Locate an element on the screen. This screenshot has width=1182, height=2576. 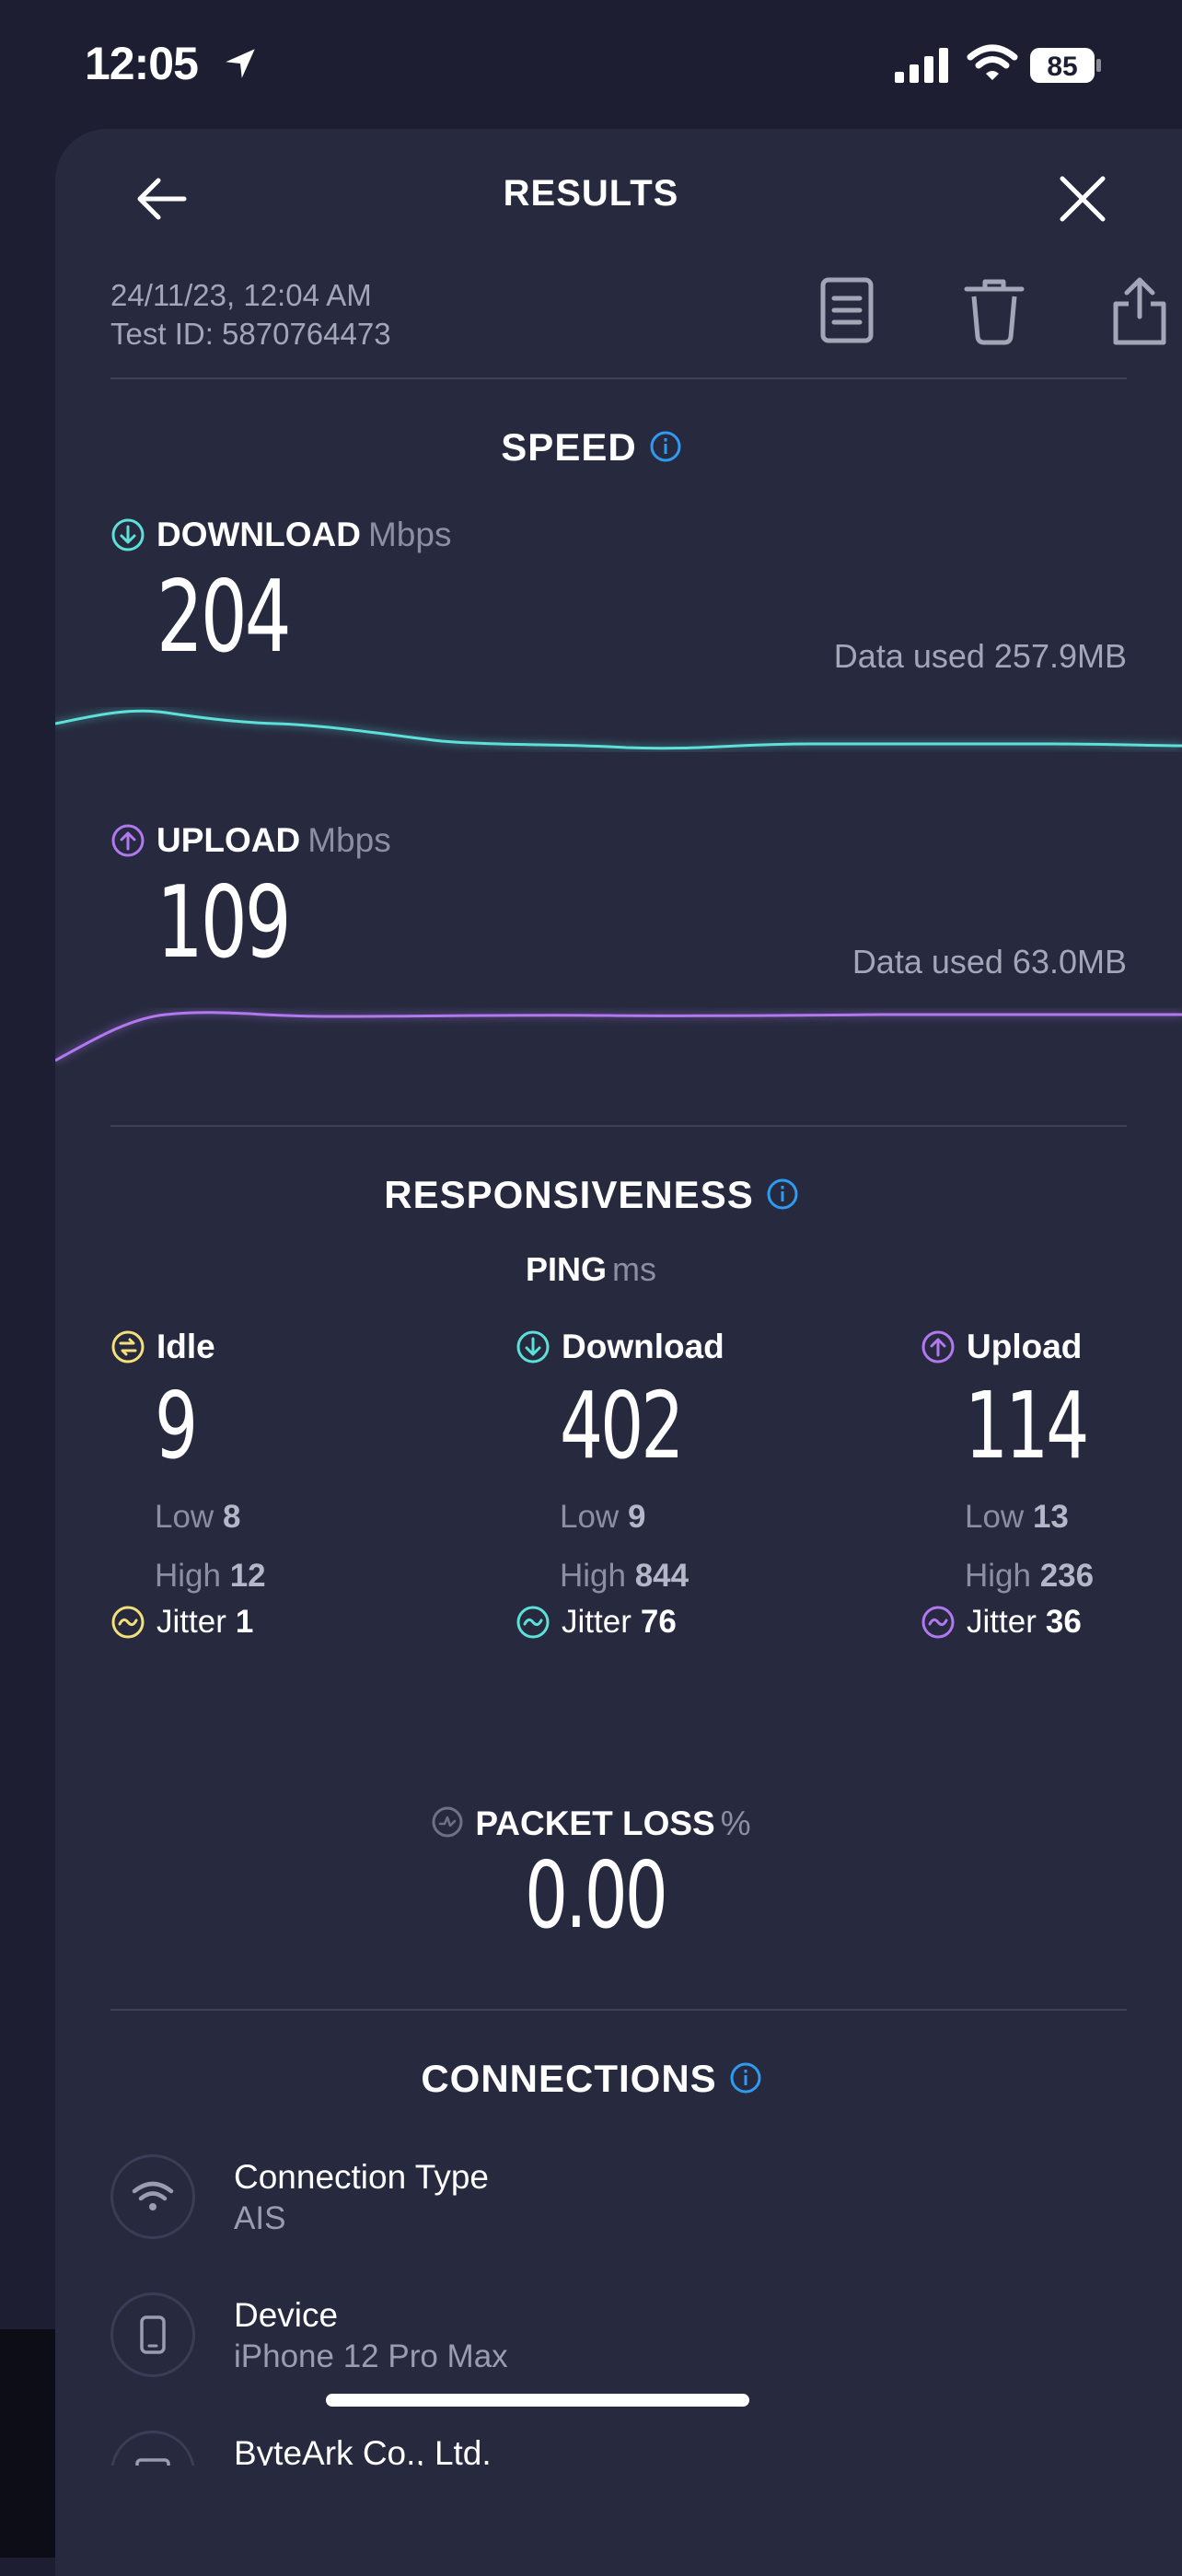
connection-type-title: Connection Type is located at coordinates (362, 2177).